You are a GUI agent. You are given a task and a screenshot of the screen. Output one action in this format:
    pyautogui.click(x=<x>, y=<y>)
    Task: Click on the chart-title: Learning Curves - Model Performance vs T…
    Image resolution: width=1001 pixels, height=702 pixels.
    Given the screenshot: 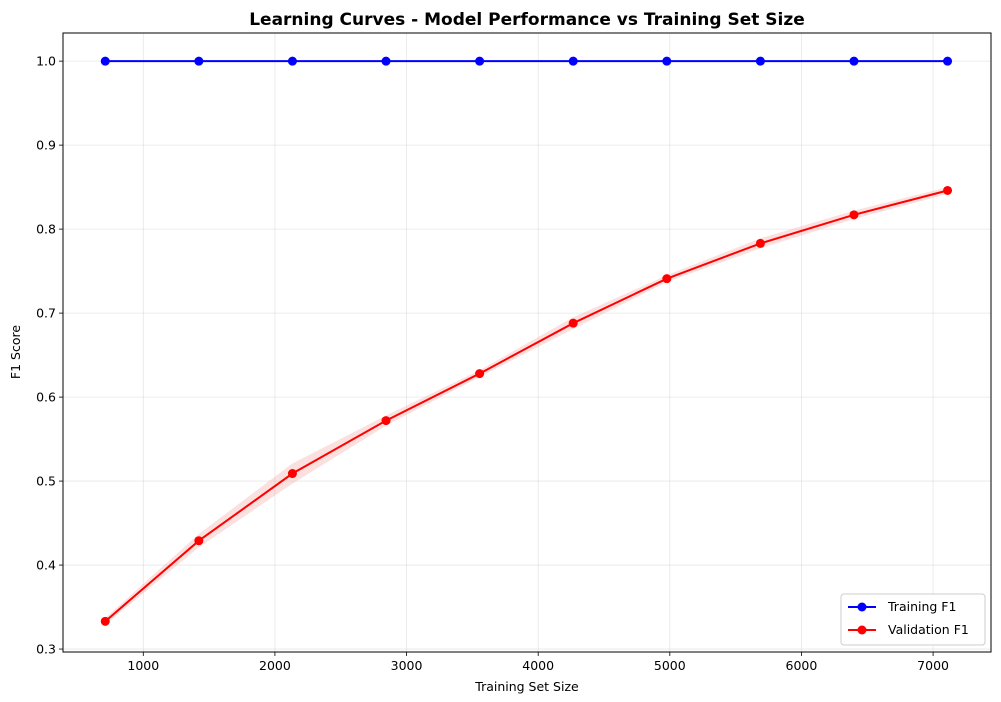 What is the action you would take?
    pyautogui.click(x=527, y=20)
    